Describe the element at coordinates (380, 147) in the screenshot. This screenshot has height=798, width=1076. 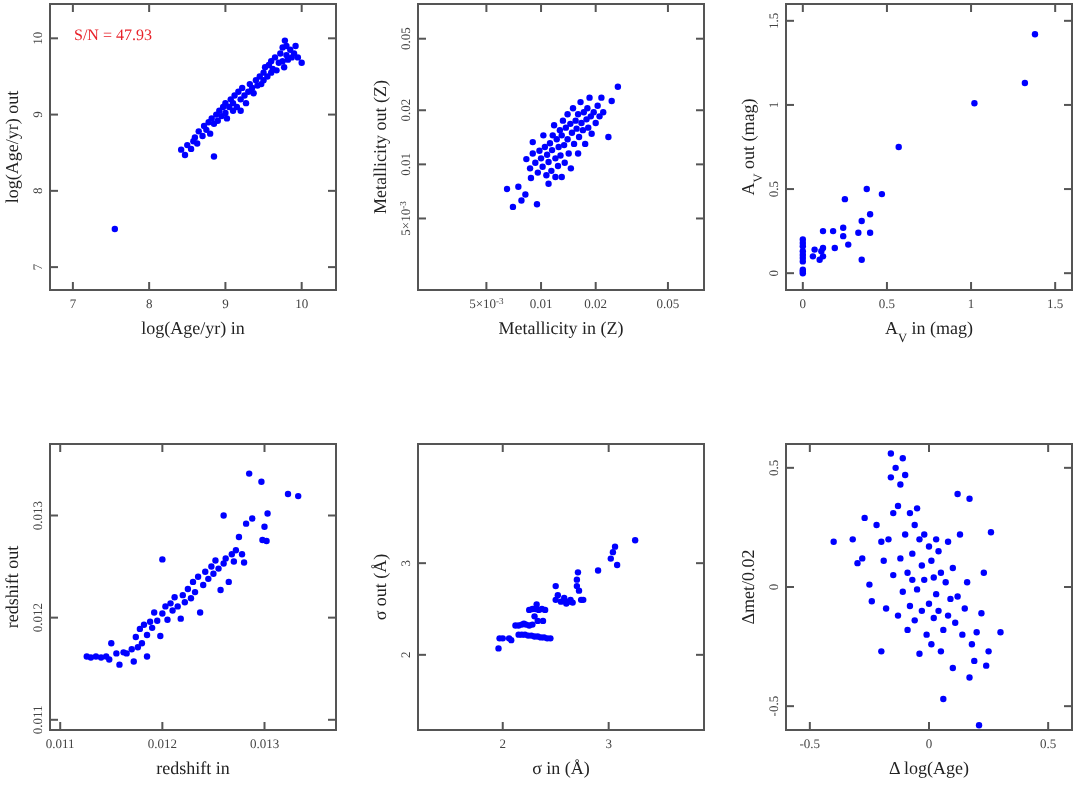
I see `y-axis-title: Metallicity out (Z)` at that location.